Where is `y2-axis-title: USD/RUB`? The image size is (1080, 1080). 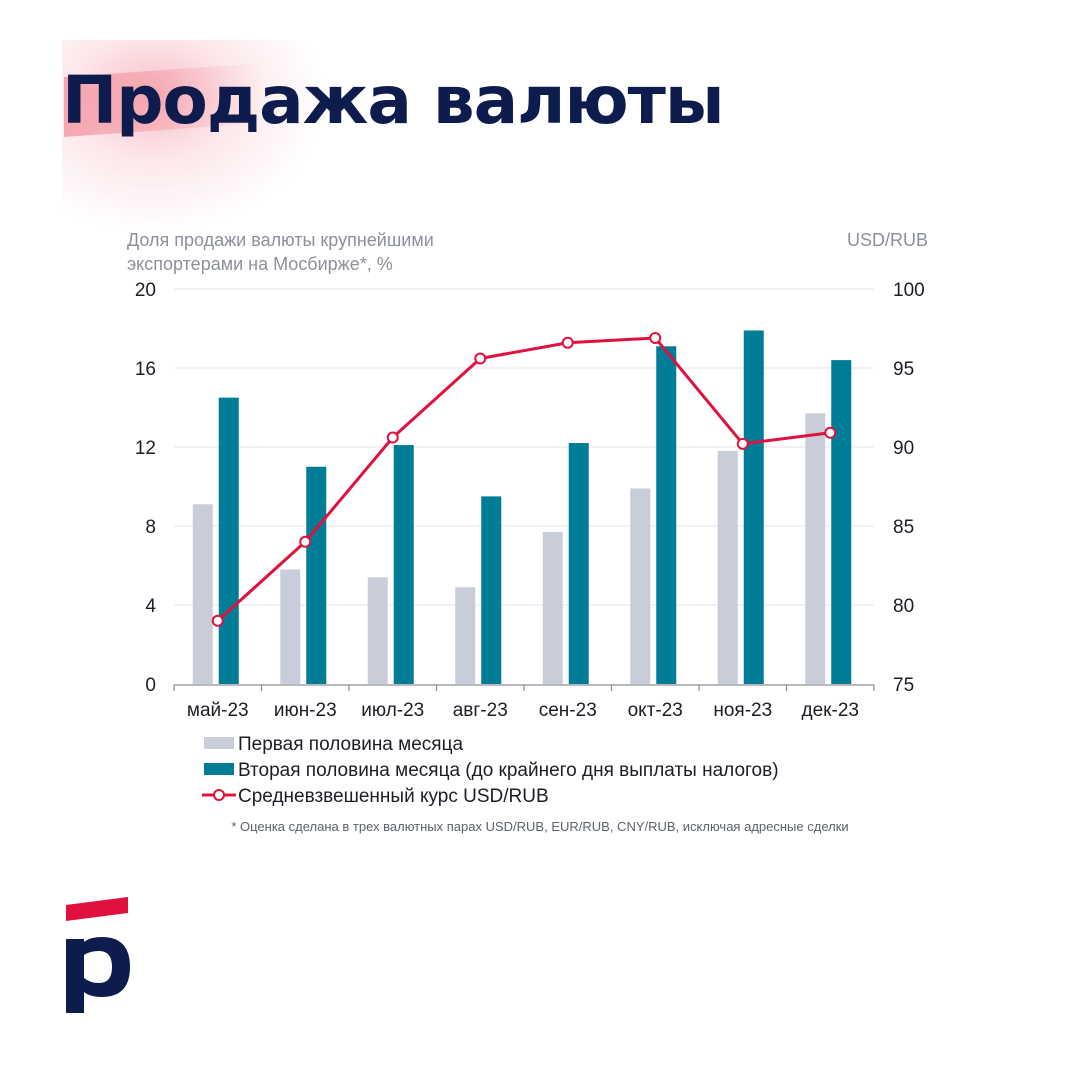 y2-axis-title: USD/RUB is located at coordinates (887, 240).